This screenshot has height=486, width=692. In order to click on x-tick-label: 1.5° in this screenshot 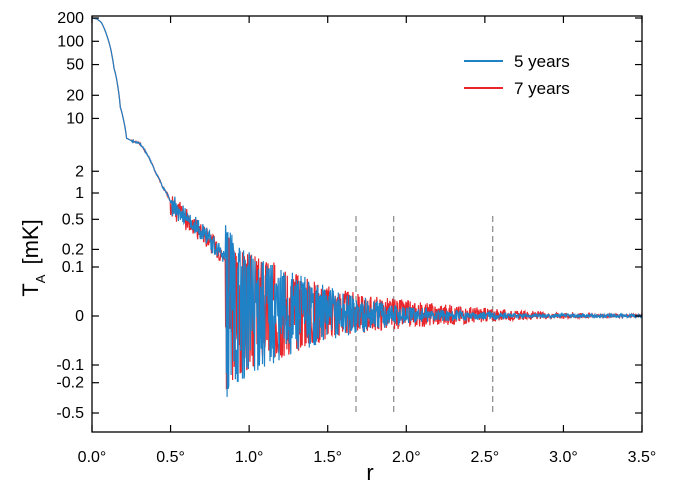, I will do `click(327, 457)`.